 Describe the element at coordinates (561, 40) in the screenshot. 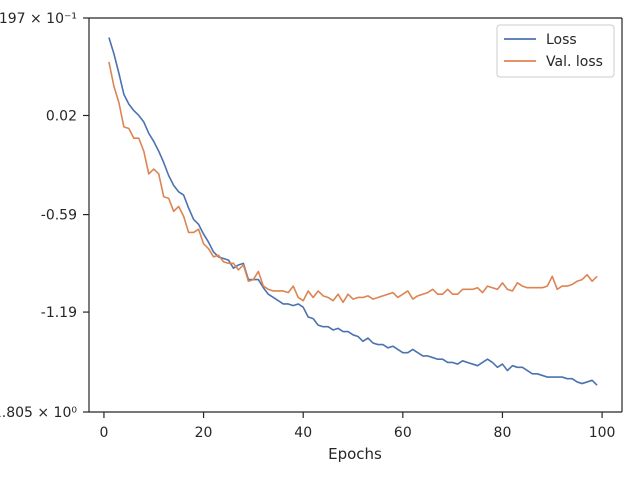

I see `legend-label-loss: Loss` at that location.